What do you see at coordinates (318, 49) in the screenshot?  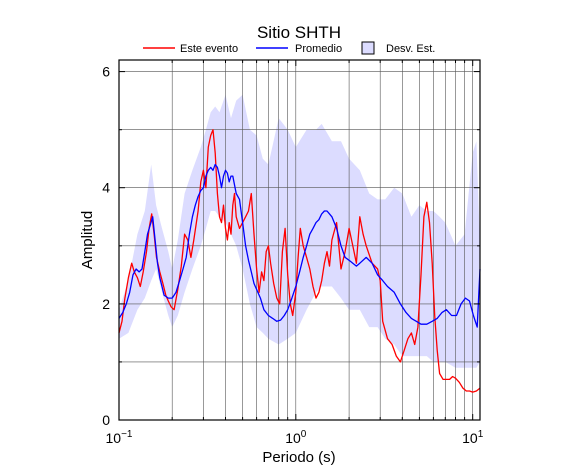 I see `legend-label-1: Promedio` at bounding box center [318, 49].